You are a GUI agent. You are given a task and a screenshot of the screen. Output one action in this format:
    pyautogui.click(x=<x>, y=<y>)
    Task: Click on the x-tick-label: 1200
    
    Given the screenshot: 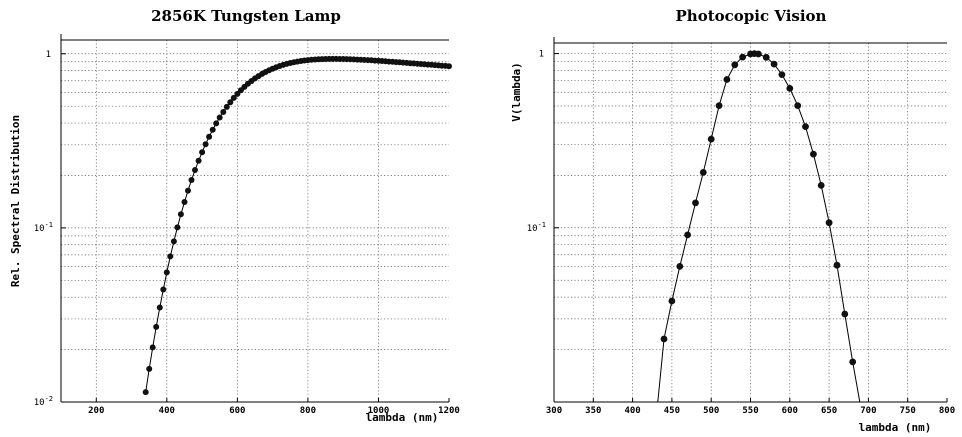 What is the action you would take?
    pyautogui.click(x=449, y=411)
    